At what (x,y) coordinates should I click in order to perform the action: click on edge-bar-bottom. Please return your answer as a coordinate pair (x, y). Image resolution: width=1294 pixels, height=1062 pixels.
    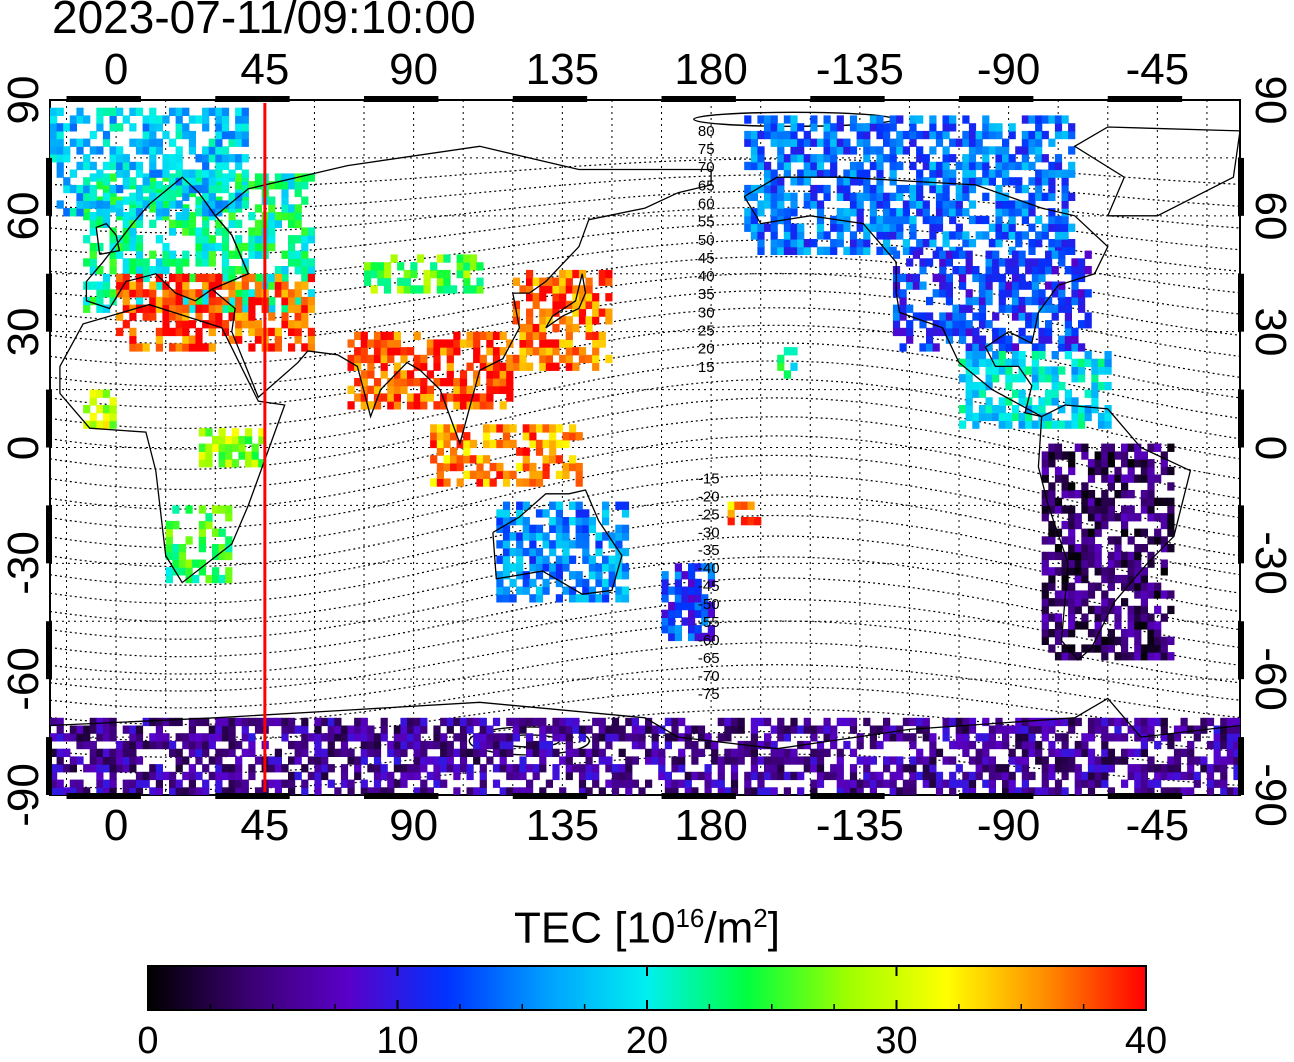
    Looking at the image, I should click on (401, 796).